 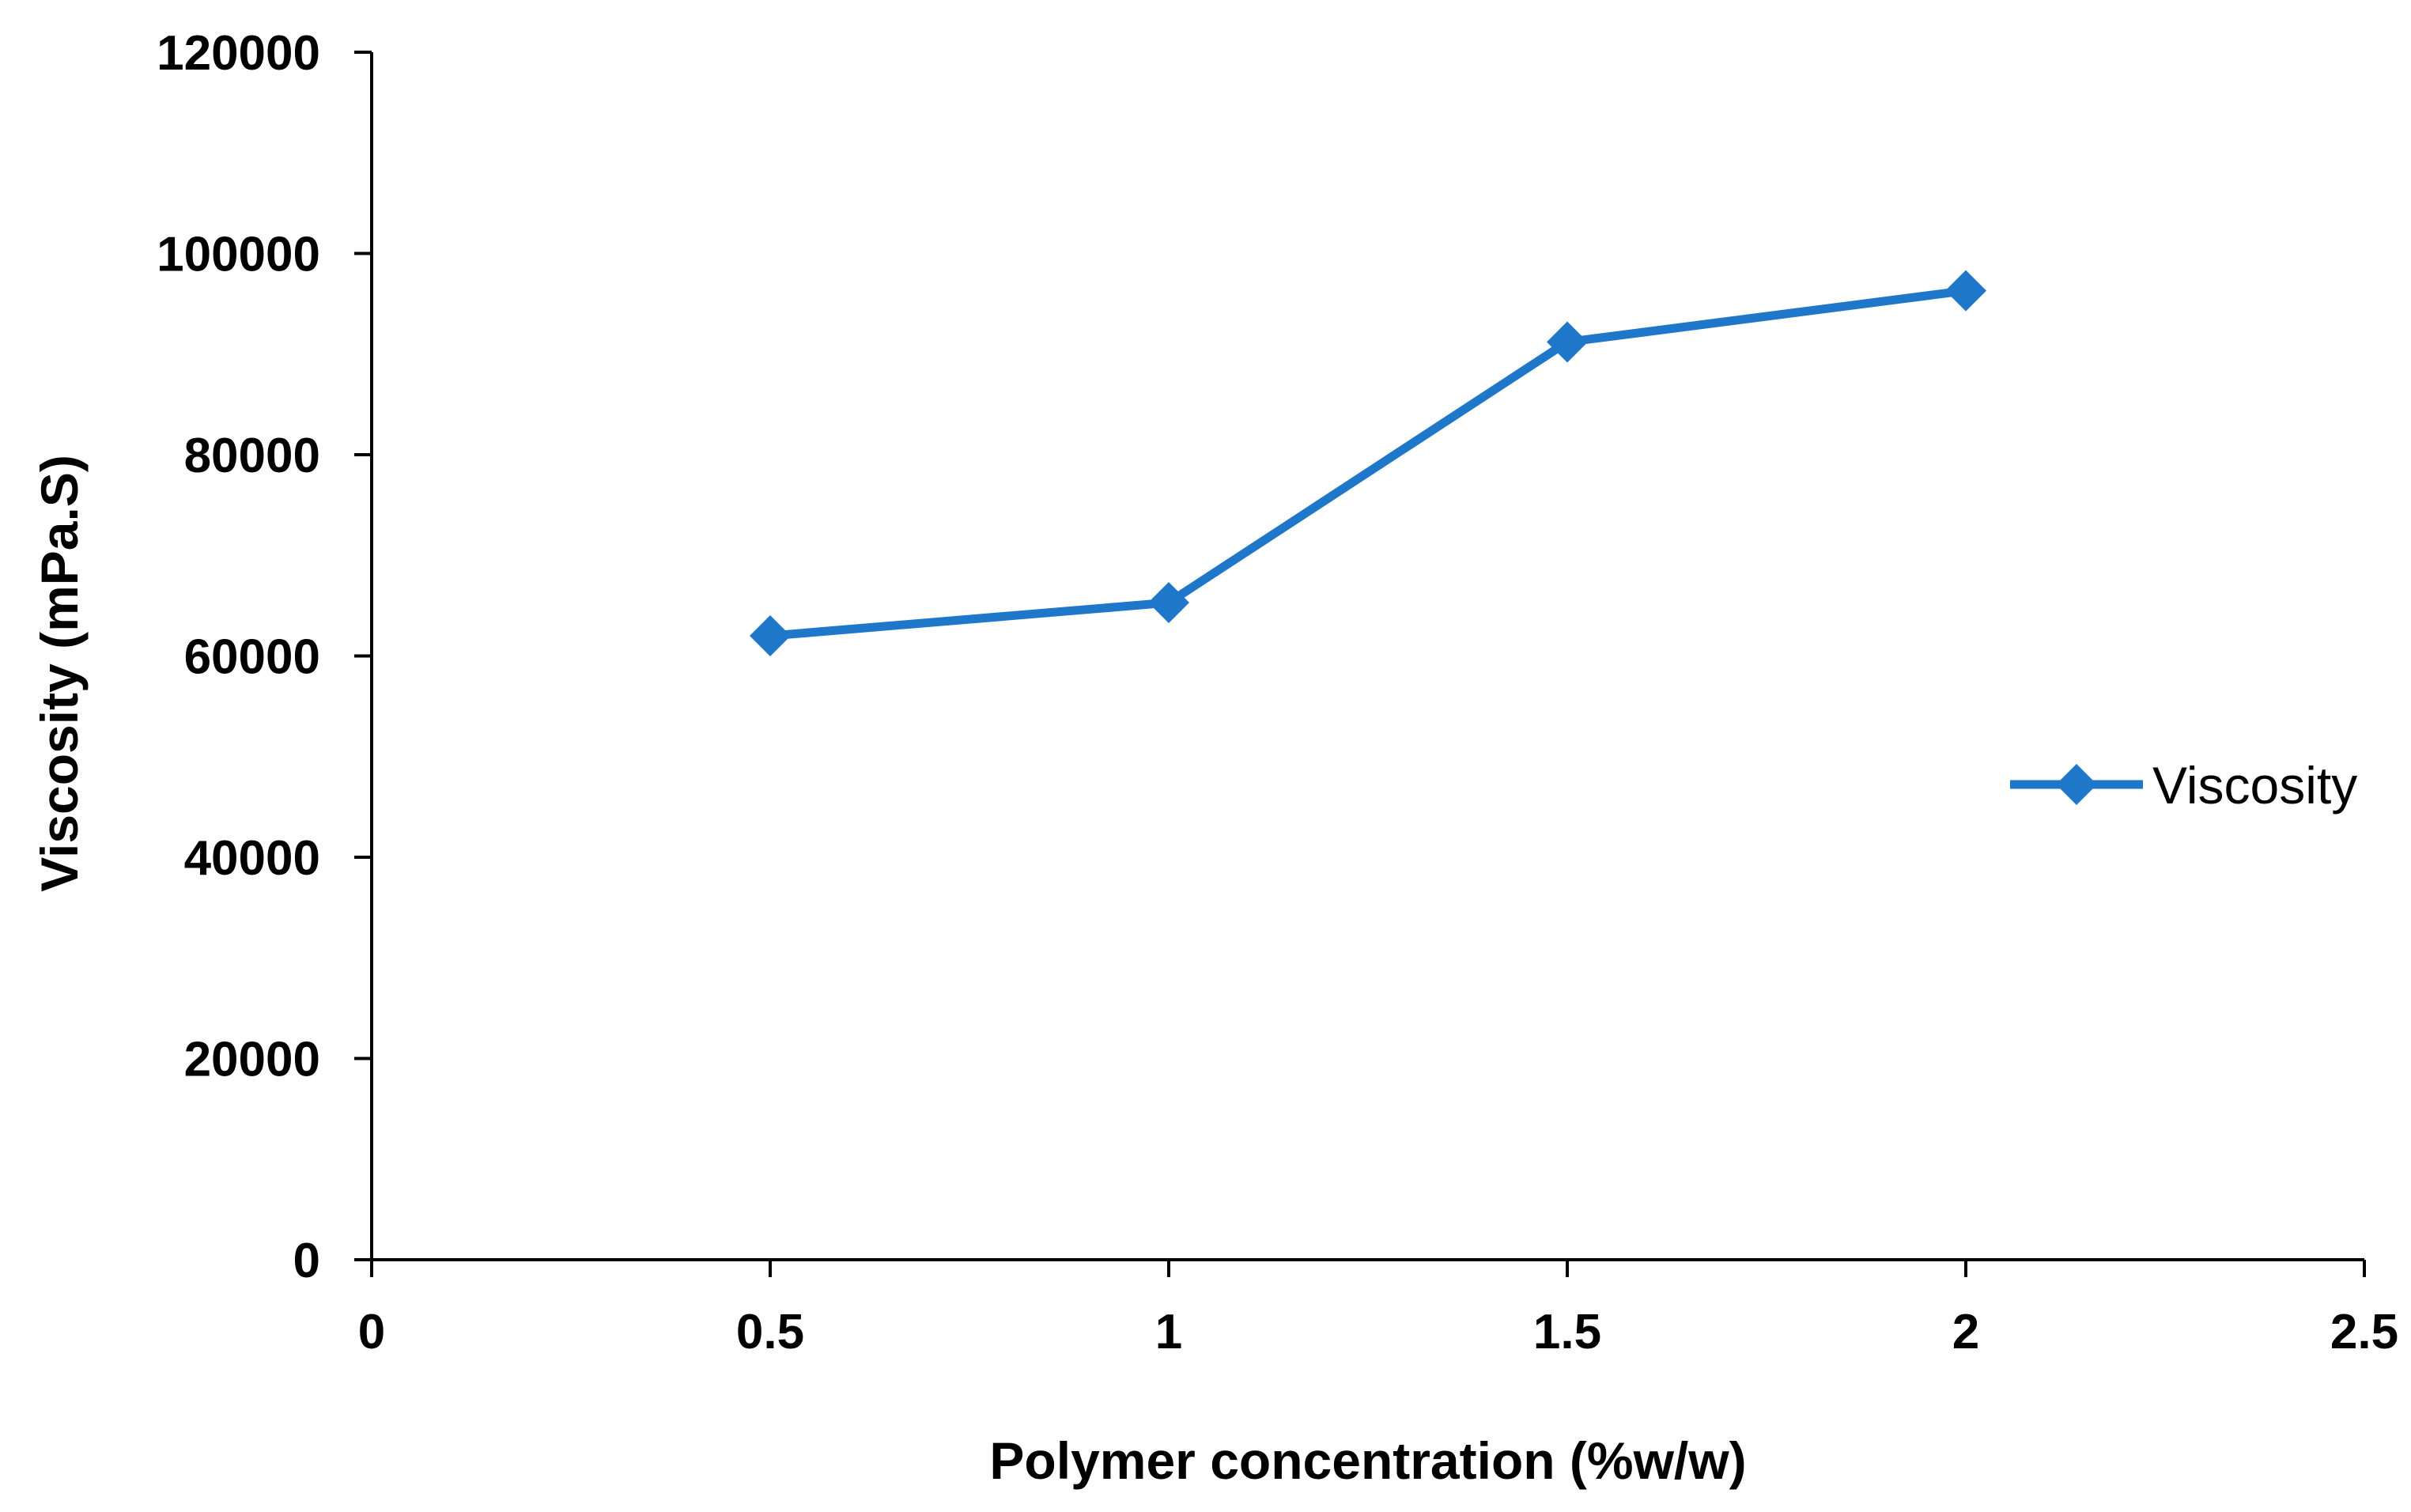 I want to click on x-axis-title: Polymer concentration (%w/w), so click(x=1367, y=1461).